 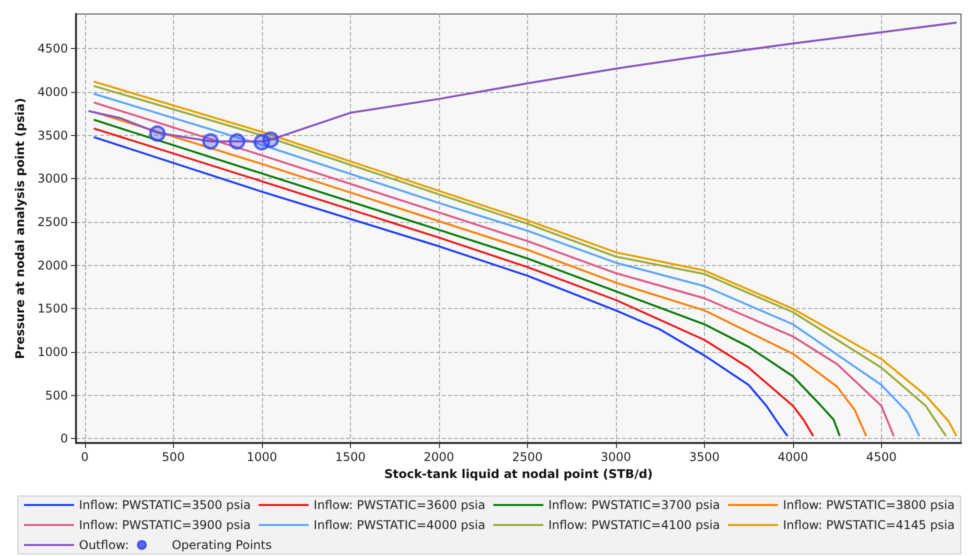 What do you see at coordinates (56, 395) in the screenshot?
I see `y-tick-label: 500` at bounding box center [56, 395].